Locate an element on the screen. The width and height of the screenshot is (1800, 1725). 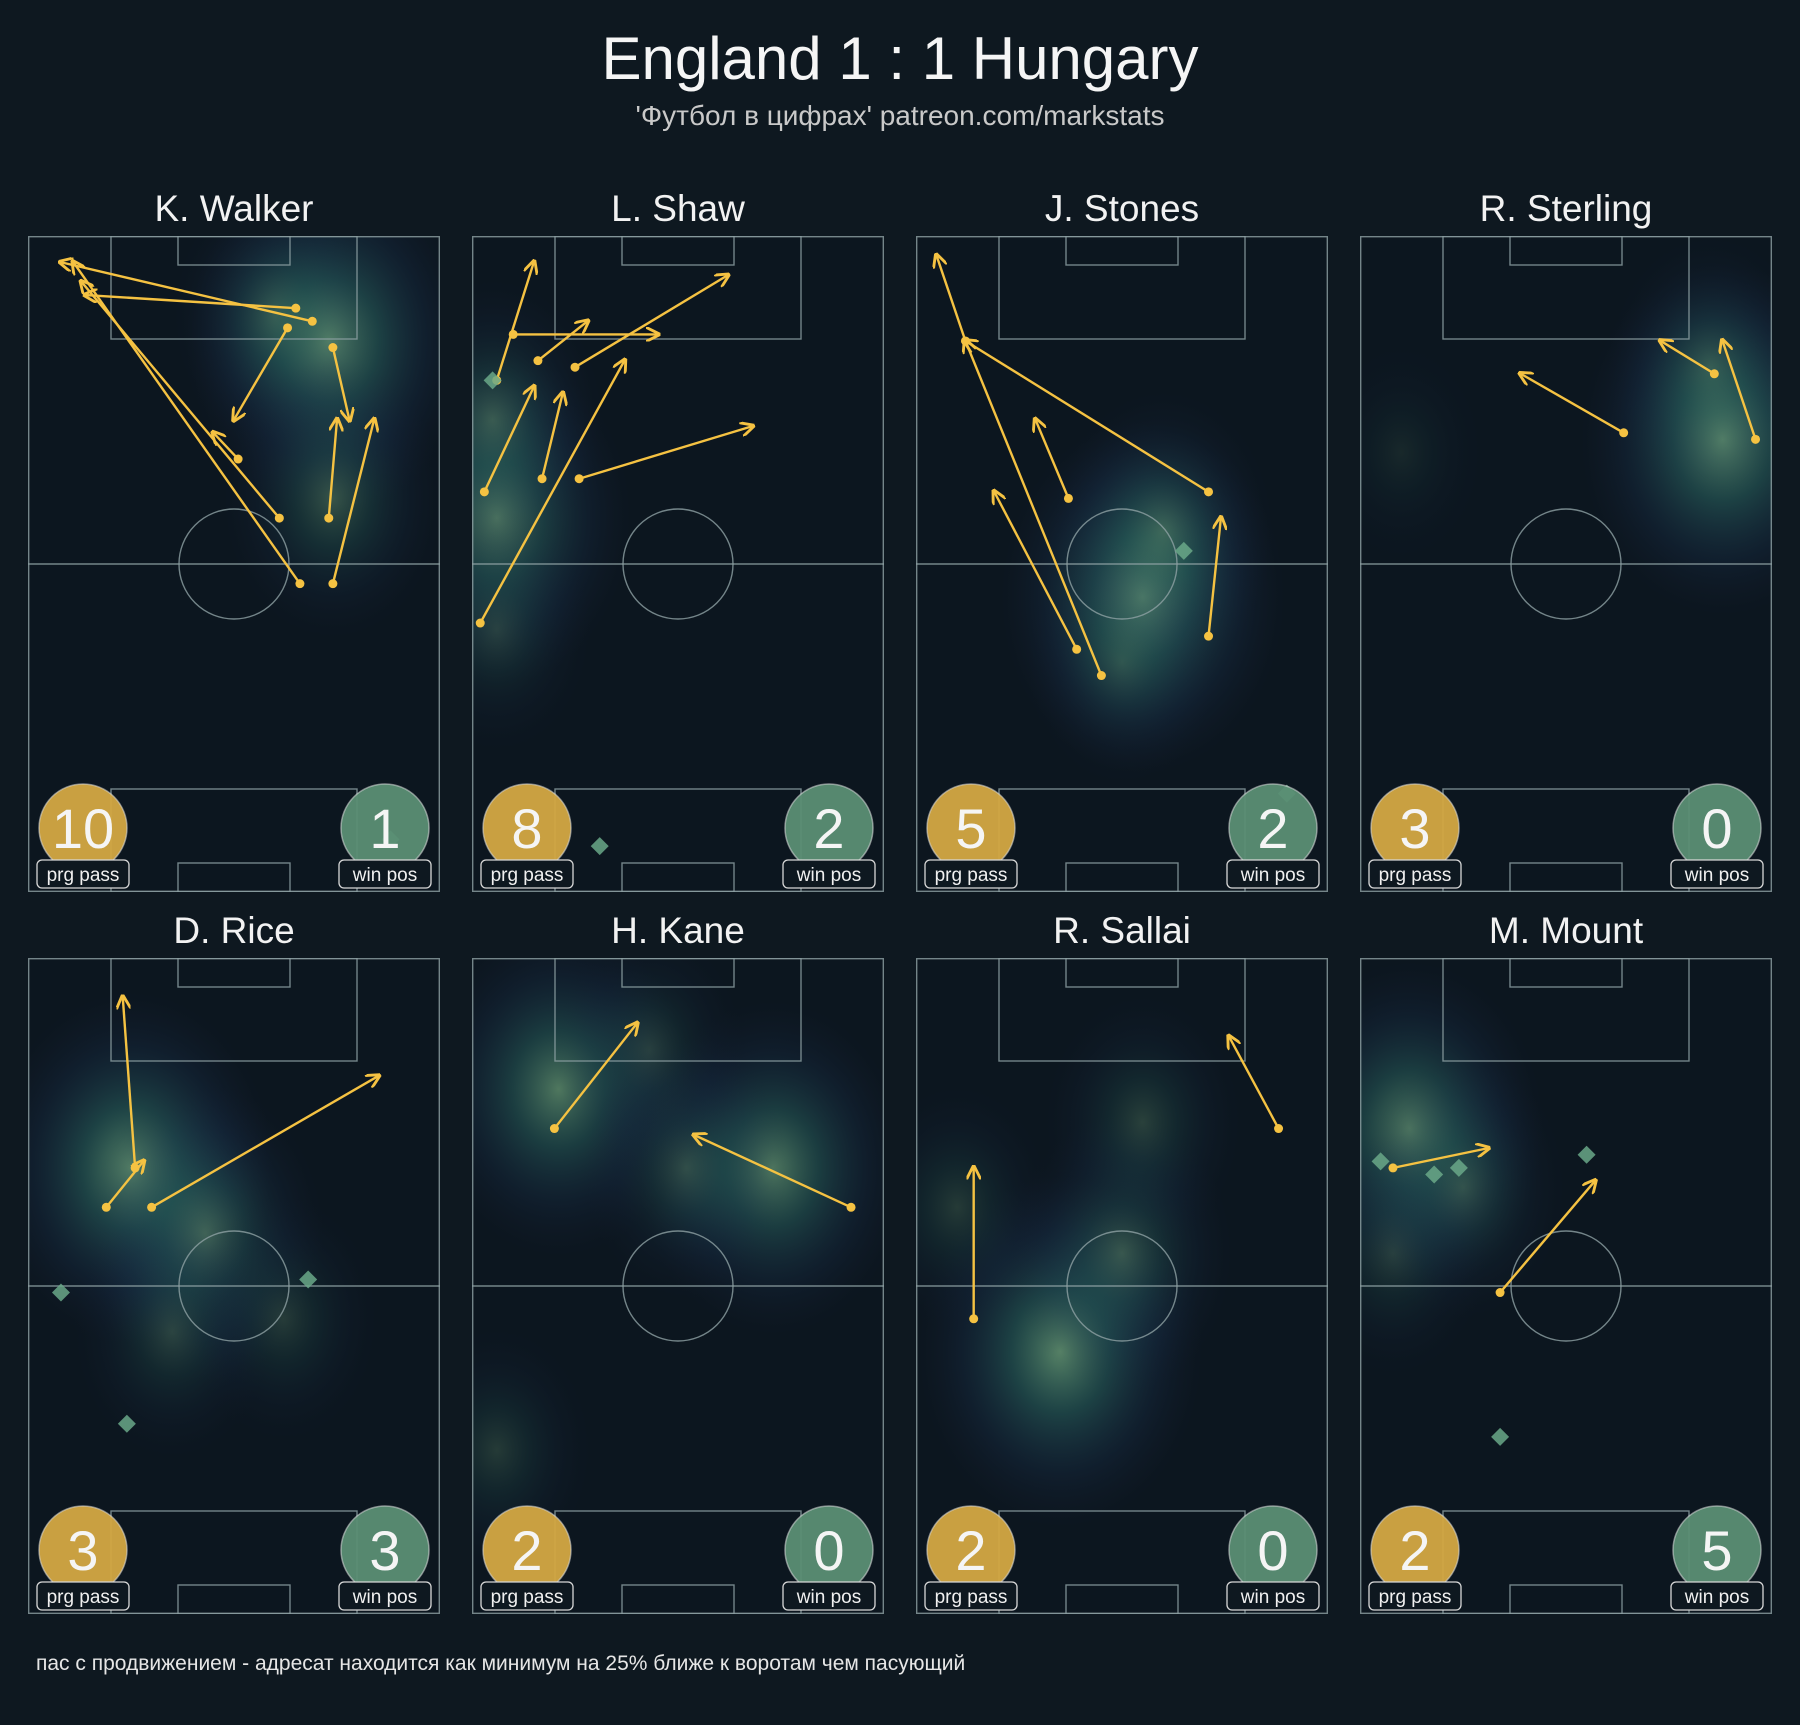
win-pos-count: 1 is located at coordinates (384, 828).